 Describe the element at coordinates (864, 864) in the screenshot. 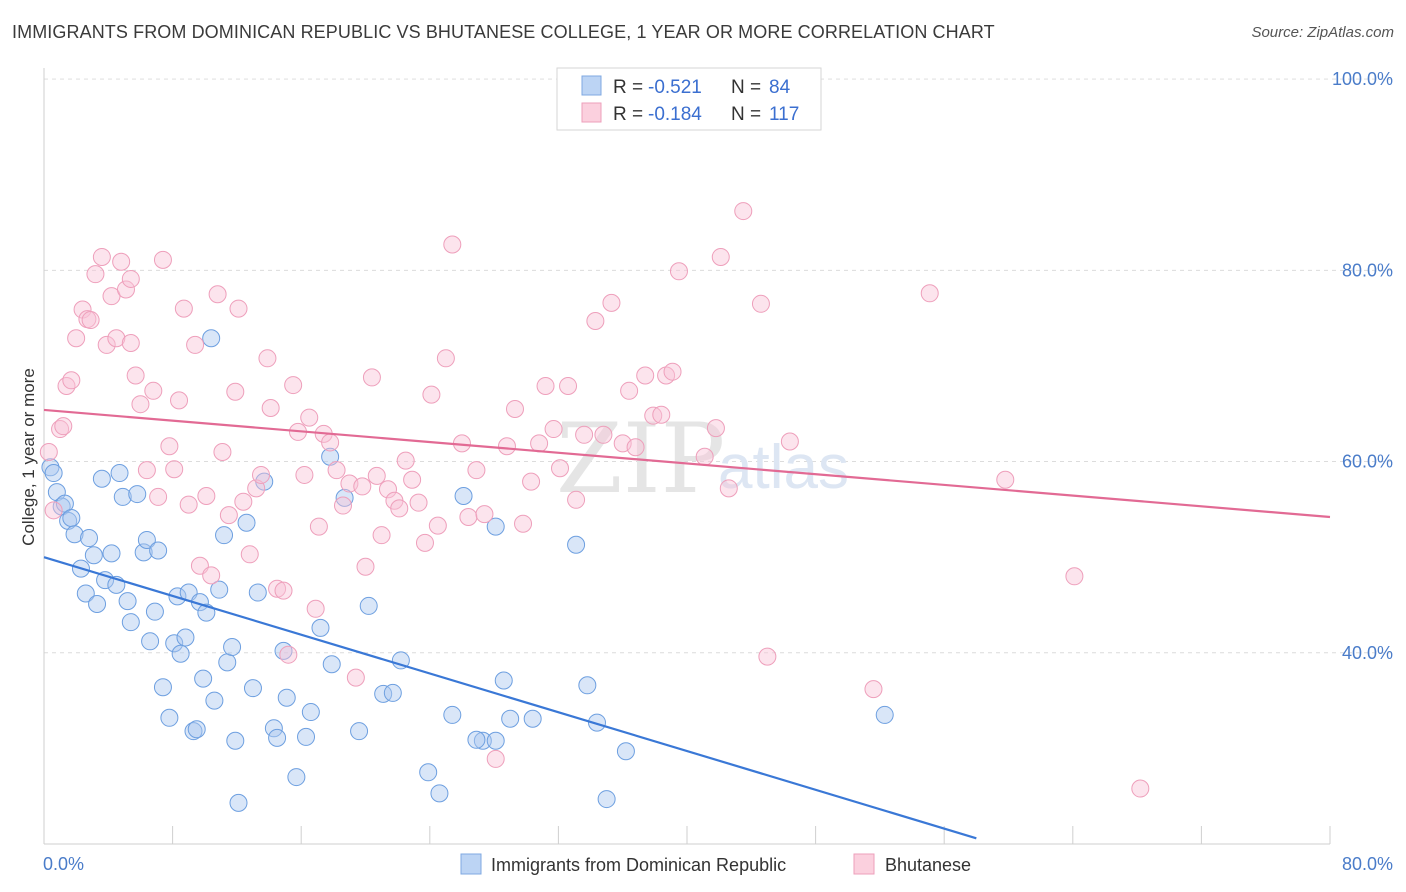

I see `bottom-legend-swatch-pink` at that location.